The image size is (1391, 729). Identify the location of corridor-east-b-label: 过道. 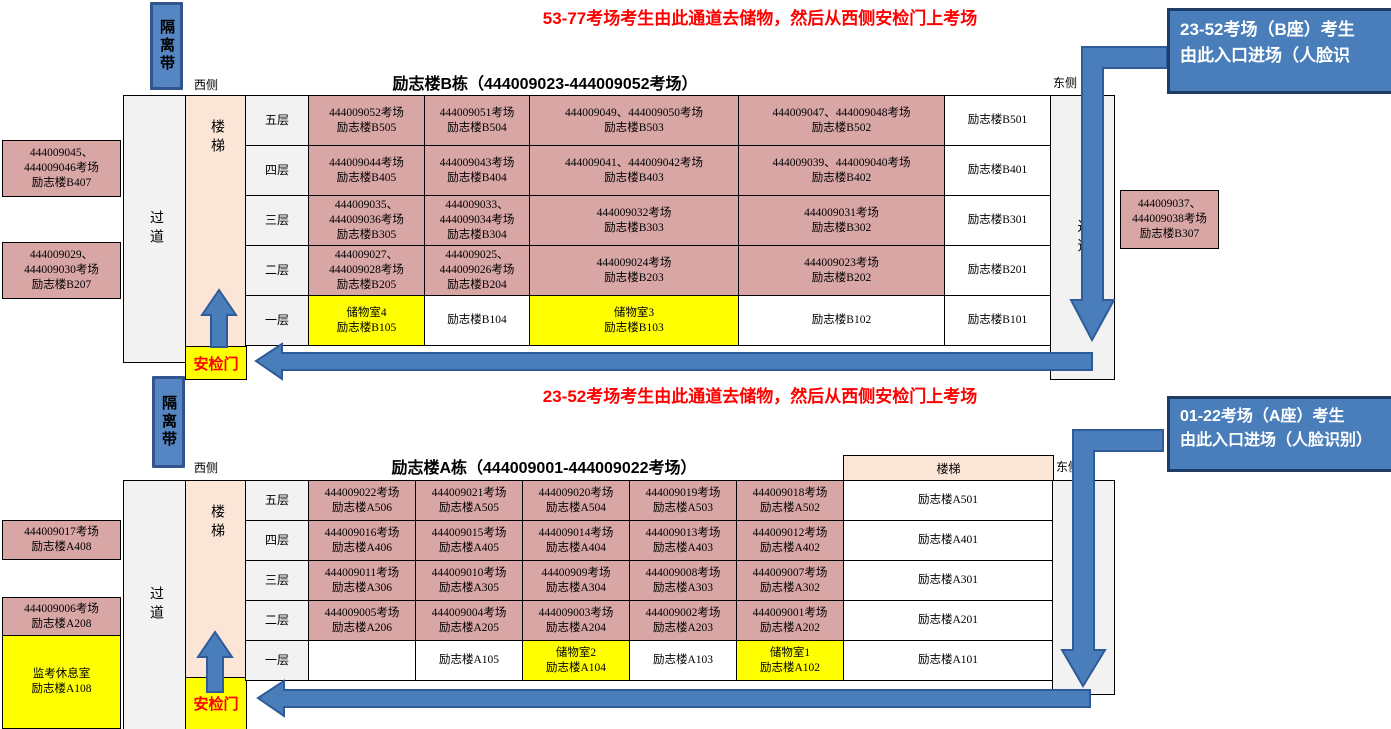
(1083, 237).